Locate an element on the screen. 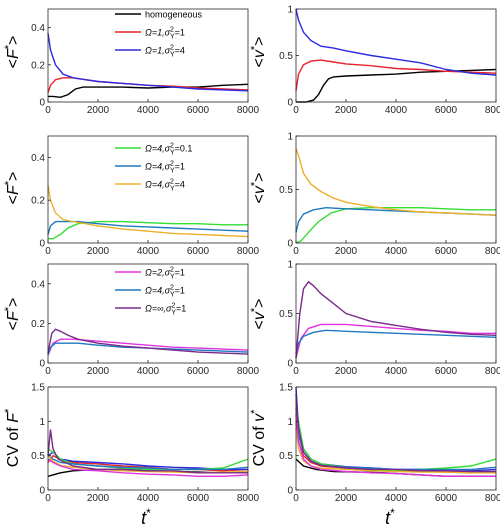  legend-label: Ω=1,σ2 Y=4 is located at coordinates (165, 52).